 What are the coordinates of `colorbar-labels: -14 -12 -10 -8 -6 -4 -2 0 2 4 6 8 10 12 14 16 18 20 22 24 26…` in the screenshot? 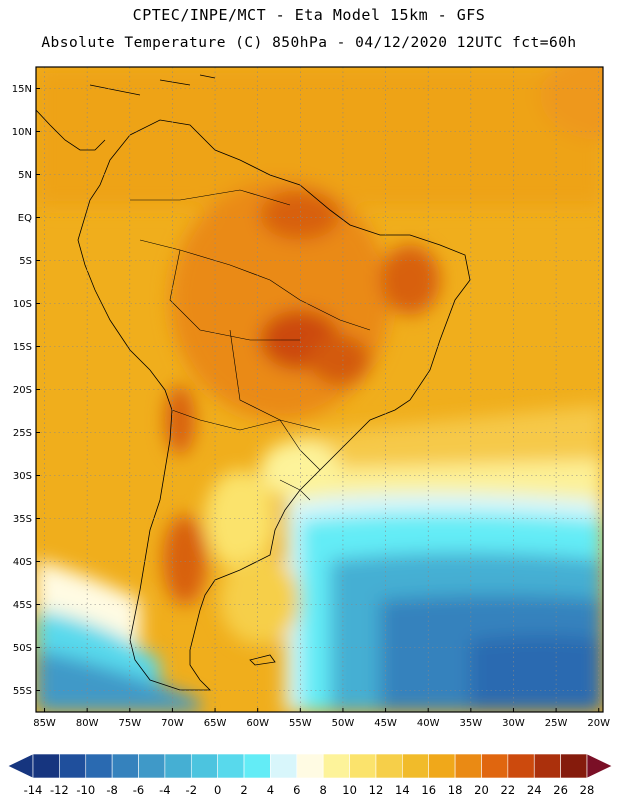 It's located at (309, 790).